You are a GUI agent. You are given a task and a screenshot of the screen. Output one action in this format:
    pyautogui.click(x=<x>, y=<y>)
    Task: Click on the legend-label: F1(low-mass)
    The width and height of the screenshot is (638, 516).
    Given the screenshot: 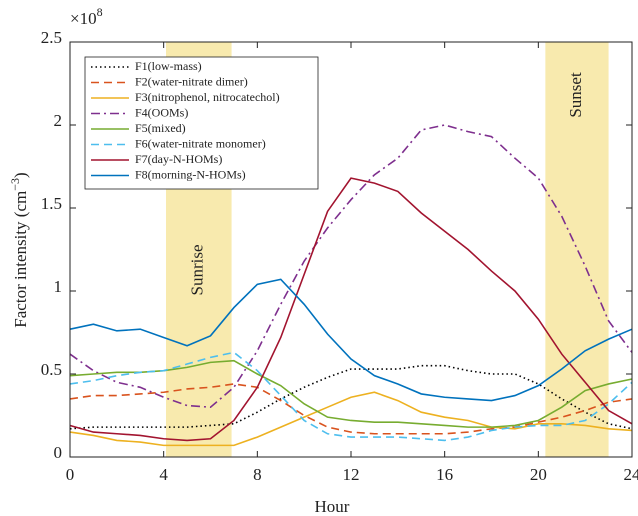 What is the action you would take?
    pyautogui.click(x=168, y=66)
    